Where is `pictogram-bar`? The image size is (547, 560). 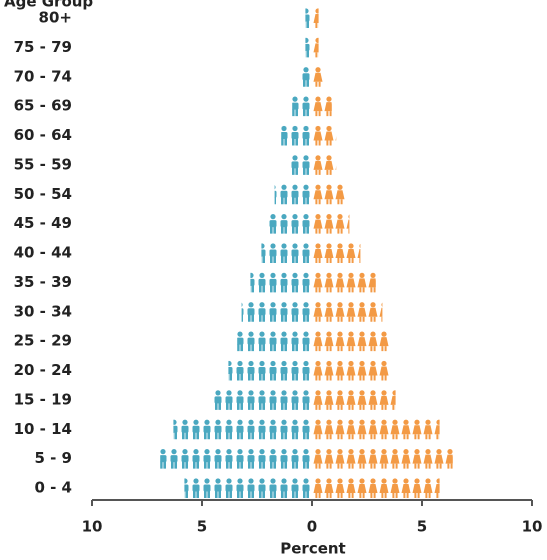
pictogram-bar is located at coordinates (295, 135).